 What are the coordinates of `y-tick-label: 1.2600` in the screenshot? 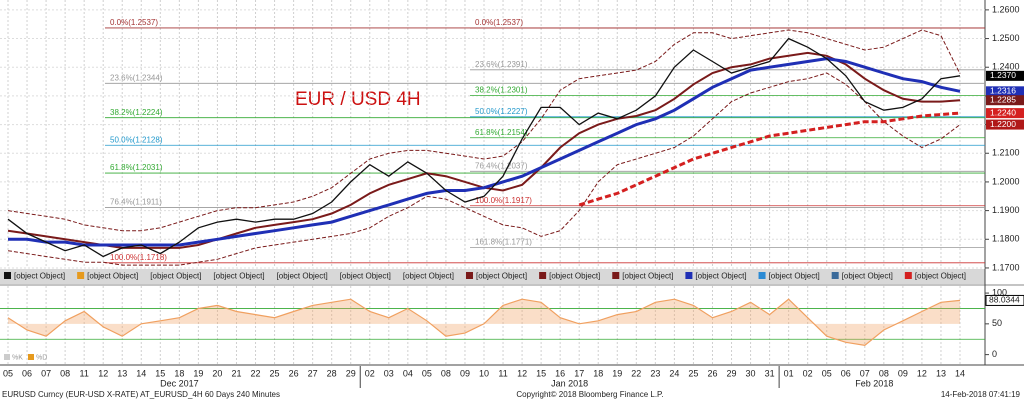 It's located at (1006, 9).